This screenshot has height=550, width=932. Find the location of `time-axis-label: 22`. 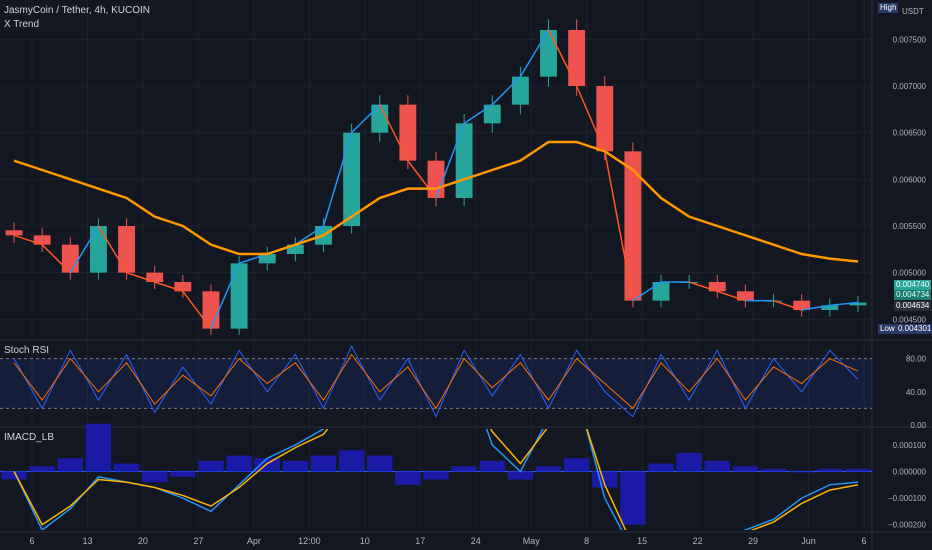

time-axis-label: 22 is located at coordinates (698, 541).